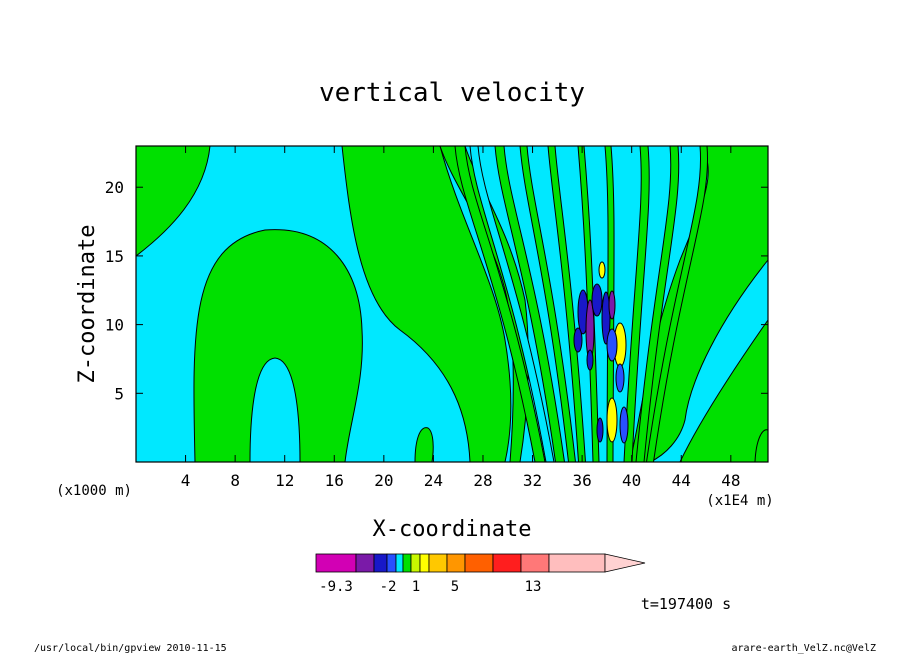 The width and height of the screenshot is (904, 654). Describe the element at coordinates (533, 587) in the screenshot. I see `colorbar-label: 13` at that location.